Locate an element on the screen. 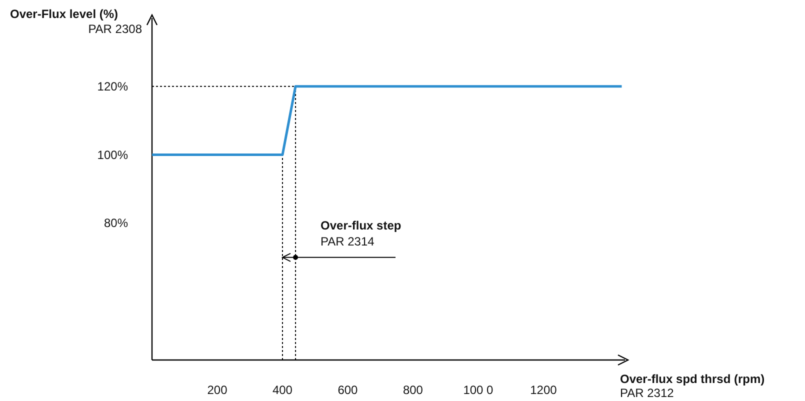 This screenshot has height=401, width=805. text: PAR 2308 is located at coordinates (115, 29).